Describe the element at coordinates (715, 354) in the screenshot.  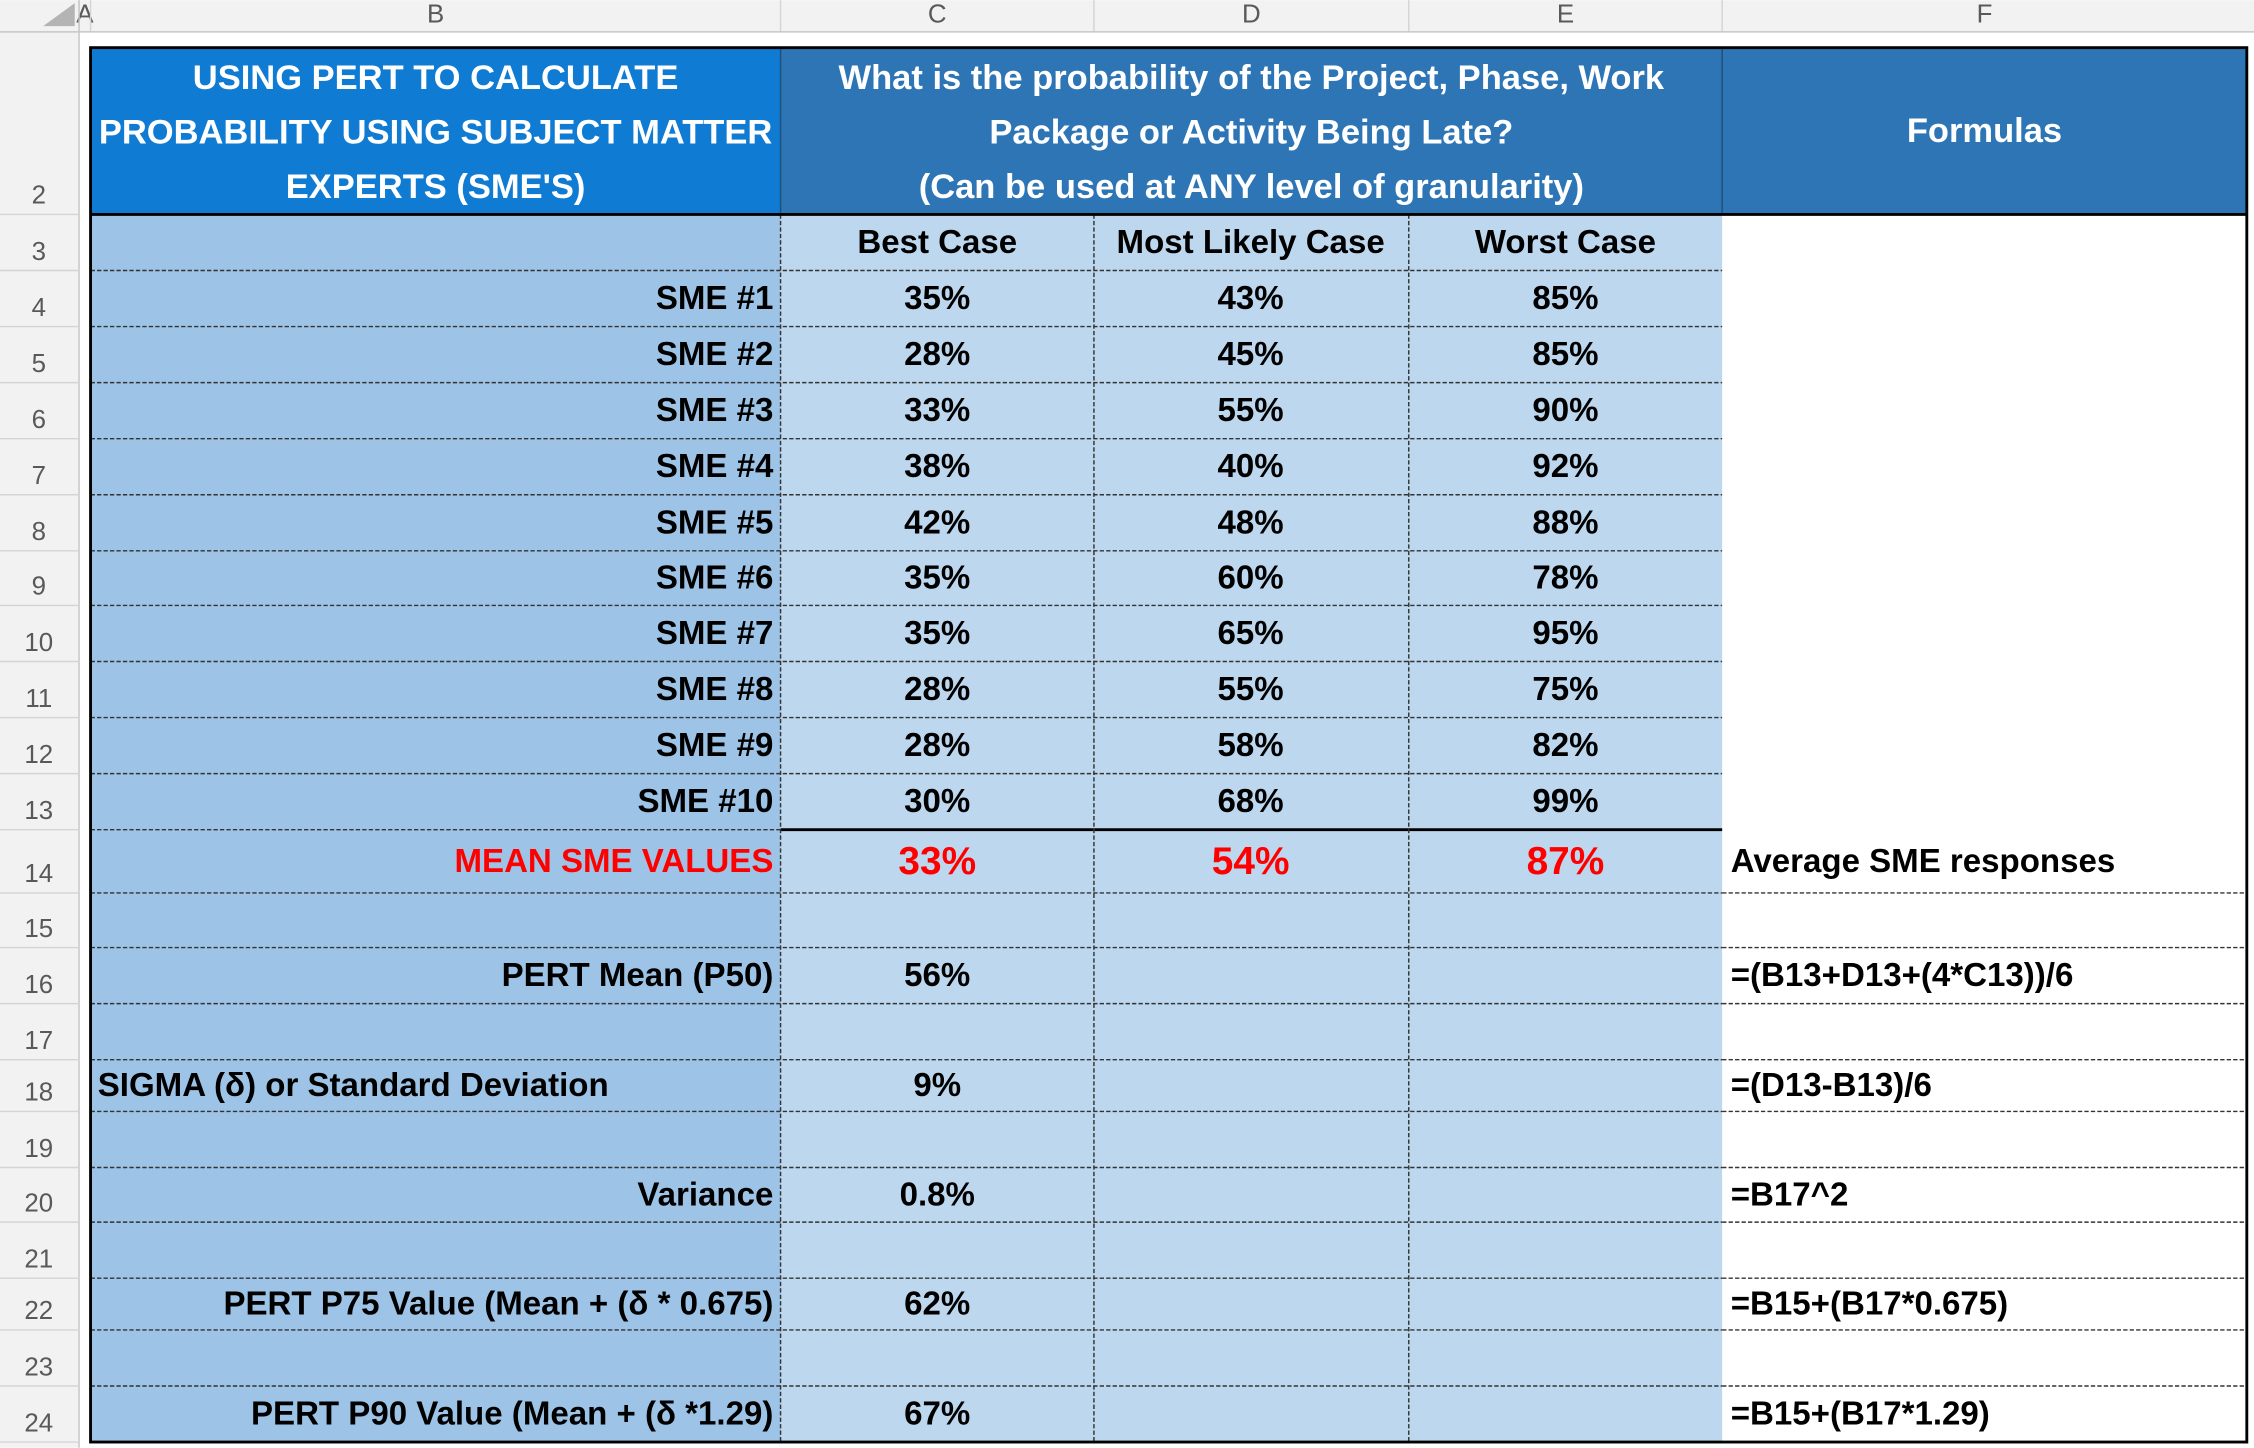
I see `sme-label: SME #2` at that location.